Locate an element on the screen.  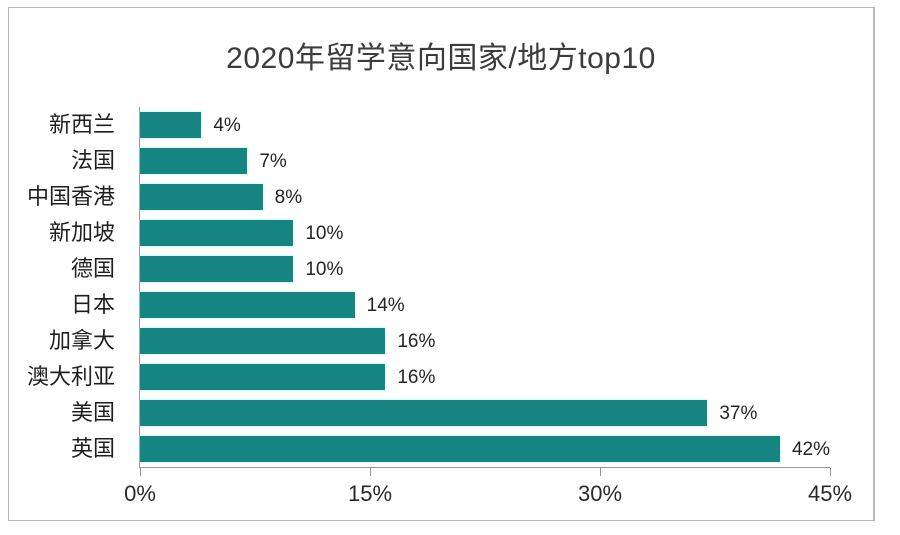
bar-row: 英国 42% is located at coordinates (450, 449).